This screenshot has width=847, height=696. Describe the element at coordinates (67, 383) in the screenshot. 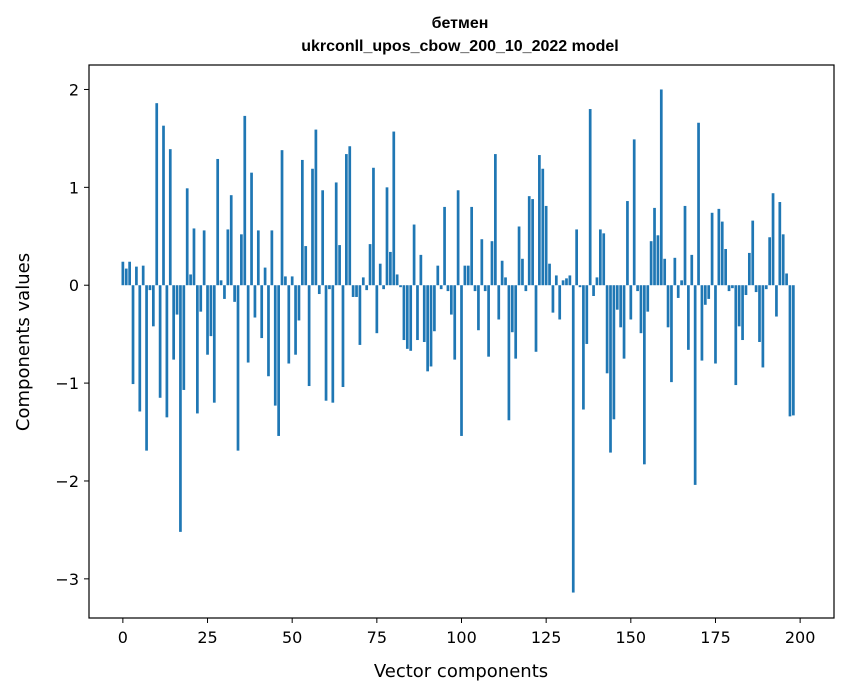

I see `y-tick-label: −1` at that location.